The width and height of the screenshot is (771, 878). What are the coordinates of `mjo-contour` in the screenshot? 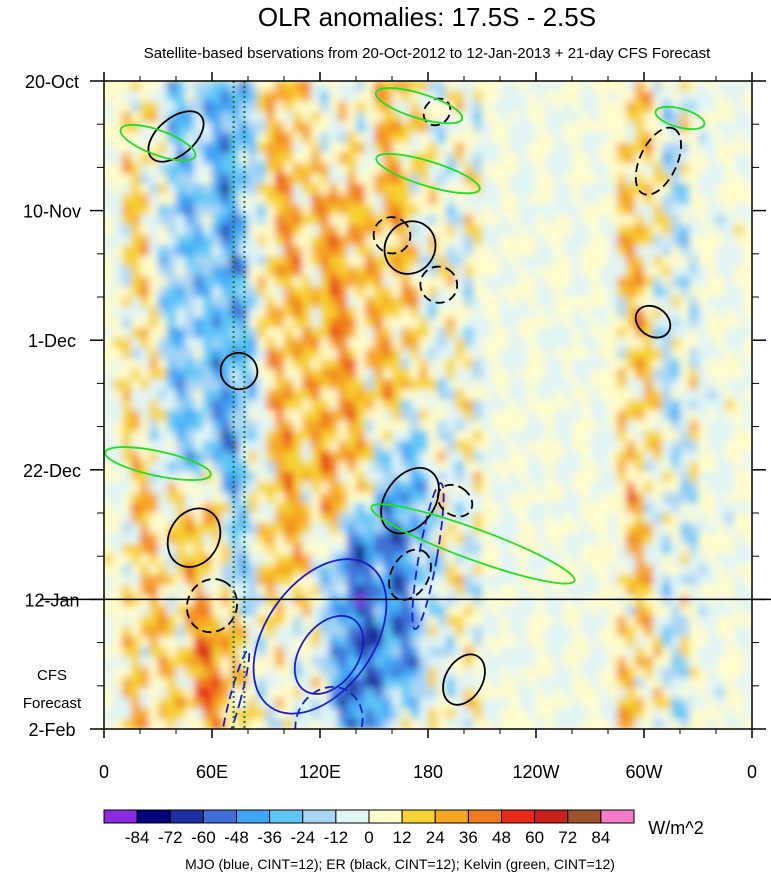 It's located at (329, 654).